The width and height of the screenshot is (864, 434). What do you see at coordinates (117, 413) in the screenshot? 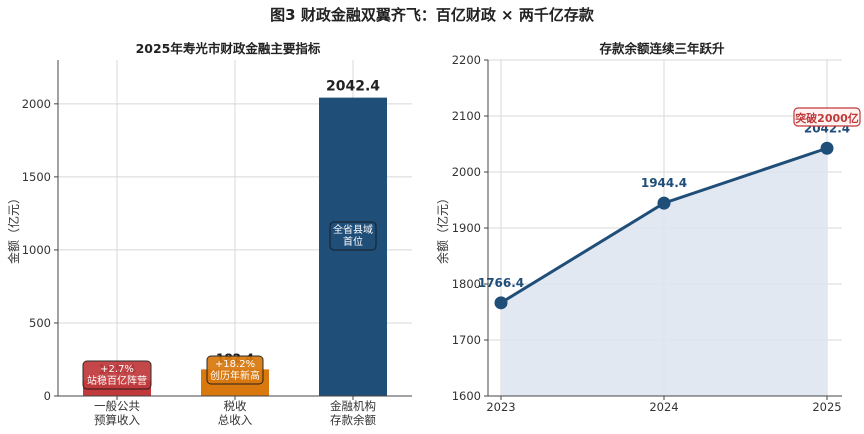
I see `bar-chart-x-tick-label: 一般公共预算收入` at bounding box center [117, 413].